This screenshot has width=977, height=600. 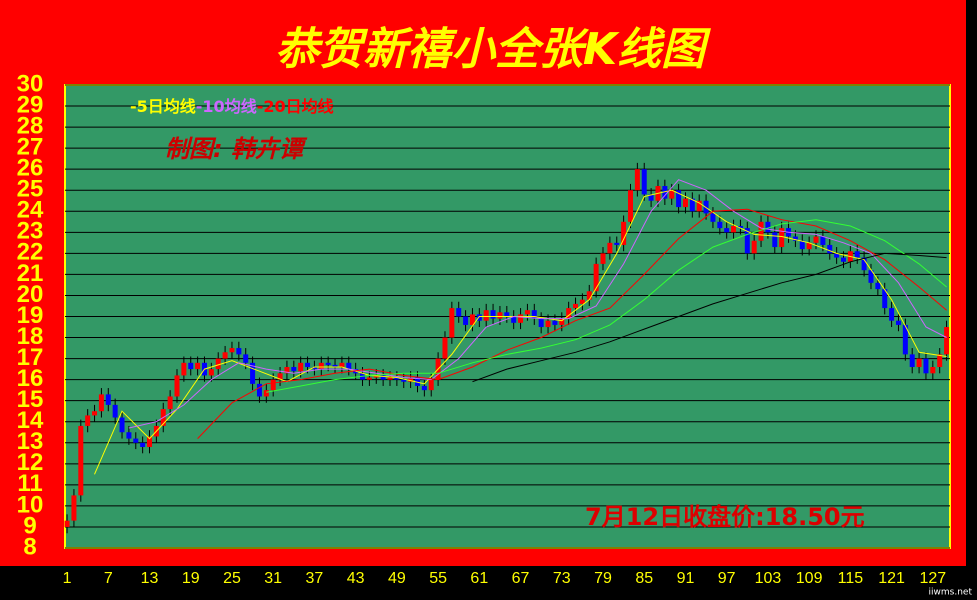 I want to click on y-tick-label: 24, so click(x=30, y=210).